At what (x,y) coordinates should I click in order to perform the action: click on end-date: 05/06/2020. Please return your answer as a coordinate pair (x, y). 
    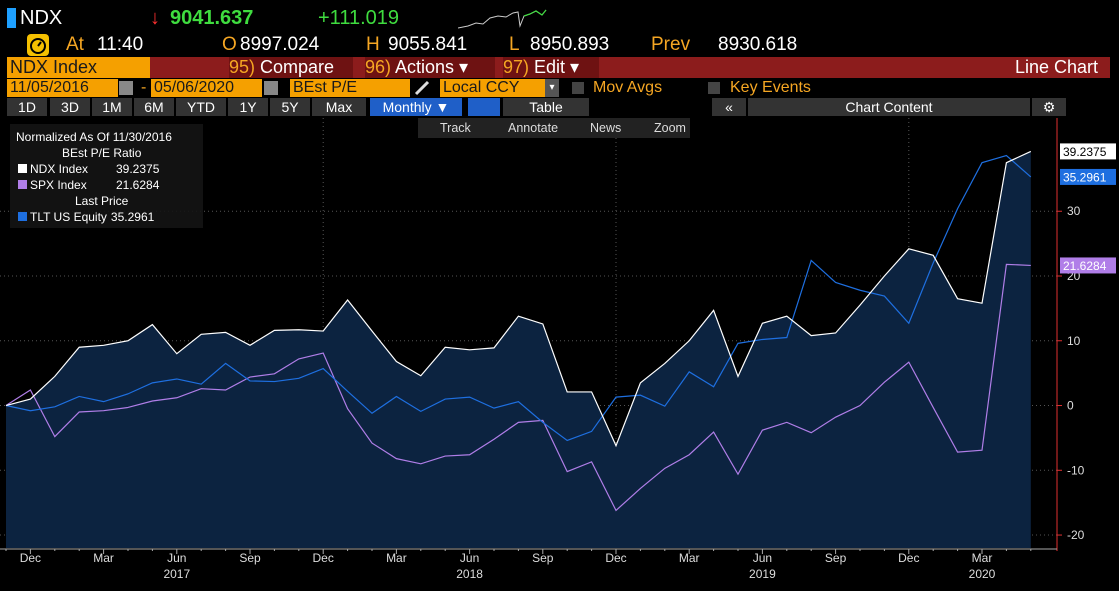
    Looking at the image, I should click on (206, 88).